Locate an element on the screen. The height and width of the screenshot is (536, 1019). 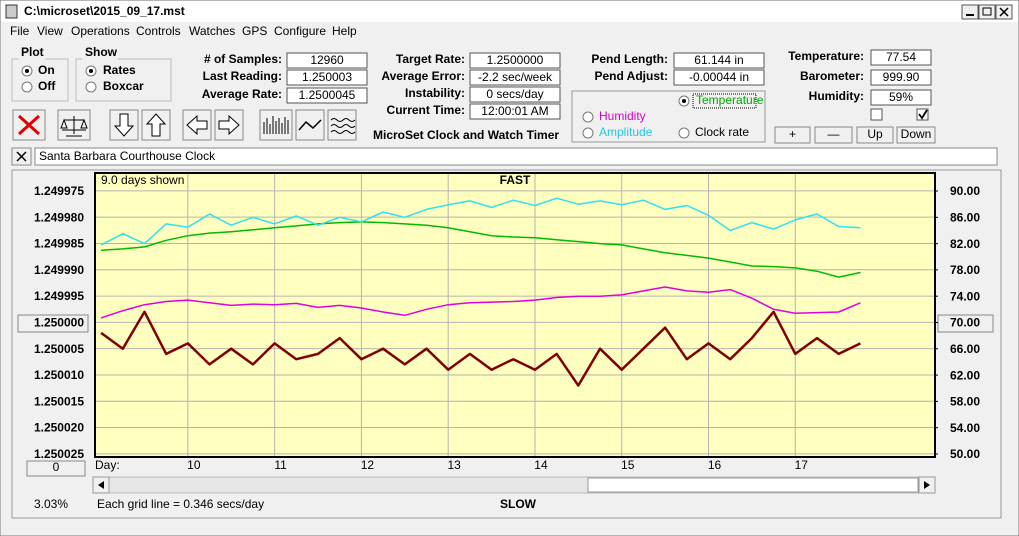
y2-tick-label: 78.00 is located at coordinates (965, 270).